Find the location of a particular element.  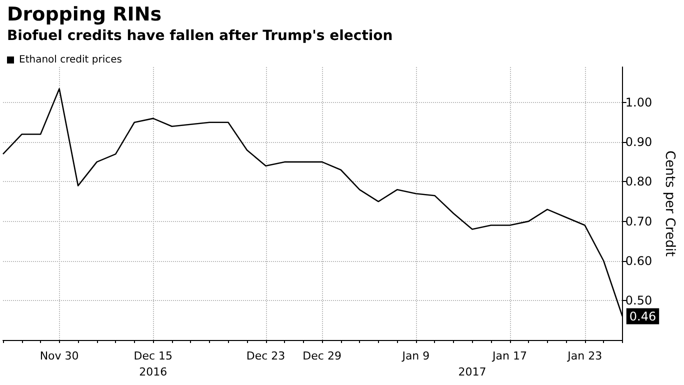

x-tick-label: Dec 15 2016 is located at coordinates (153, 364).